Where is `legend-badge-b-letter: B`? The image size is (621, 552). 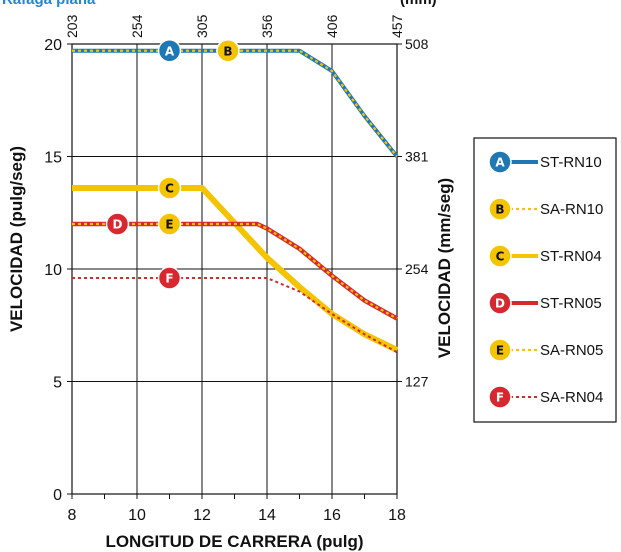
legend-badge-b-letter: B is located at coordinates (499, 210).